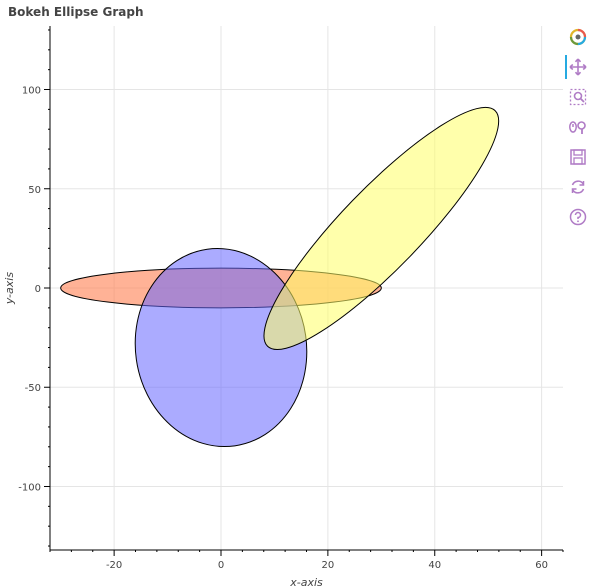 This screenshot has height=586, width=593. Describe the element at coordinates (221, 565) in the screenshot. I see `x-tick-label: 0` at that location.